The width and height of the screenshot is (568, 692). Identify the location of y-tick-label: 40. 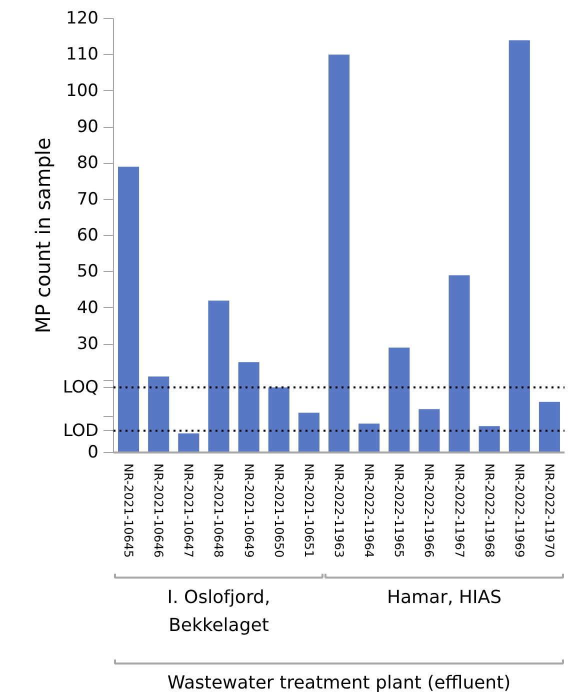
(87, 308).